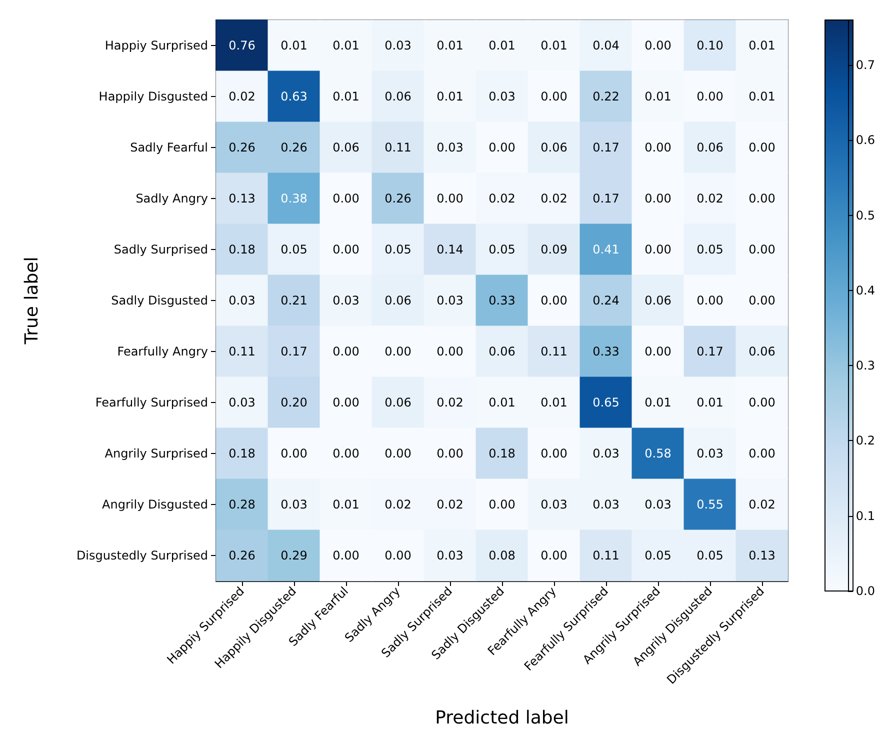 The image size is (886, 740). What do you see at coordinates (502, 555) in the screenshot?
I see `data-label: 0.08` at bounding box center [502, 555].